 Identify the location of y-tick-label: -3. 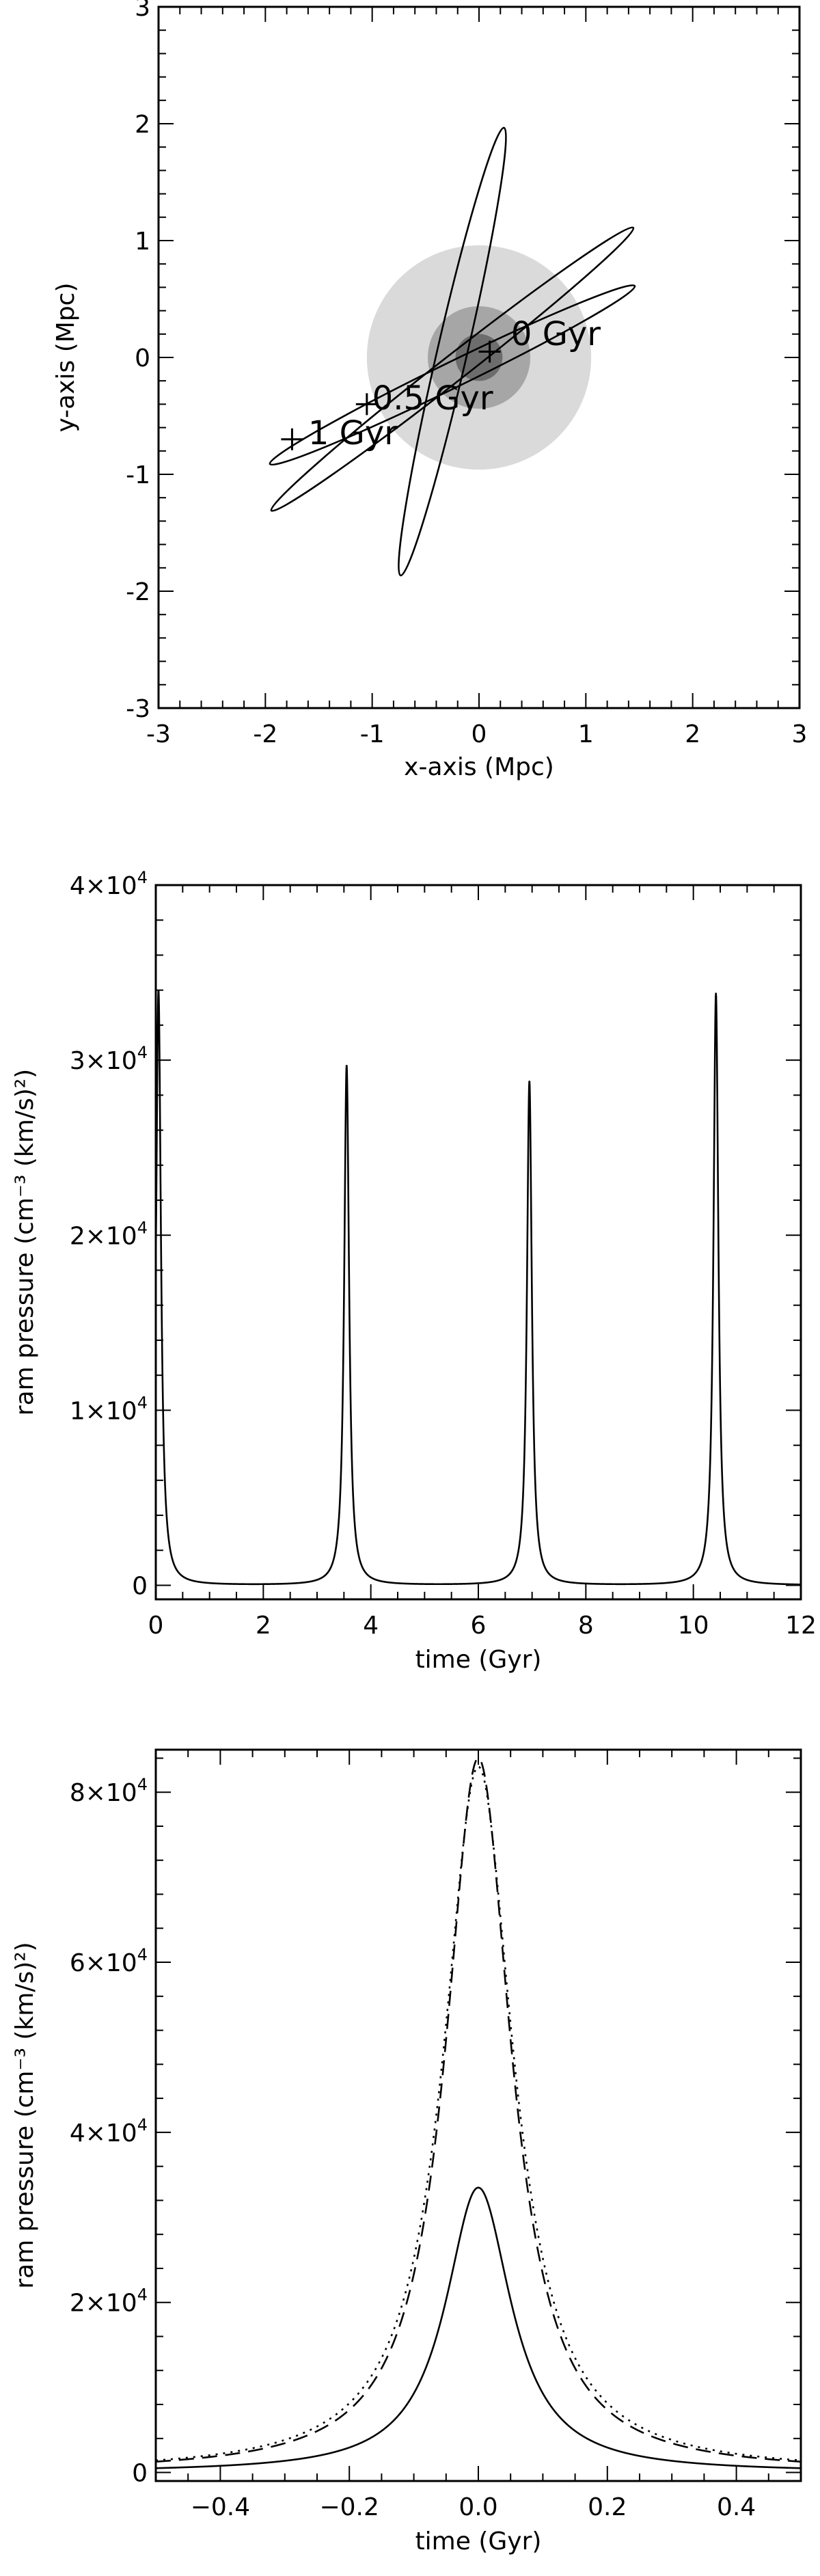
(138, 709).